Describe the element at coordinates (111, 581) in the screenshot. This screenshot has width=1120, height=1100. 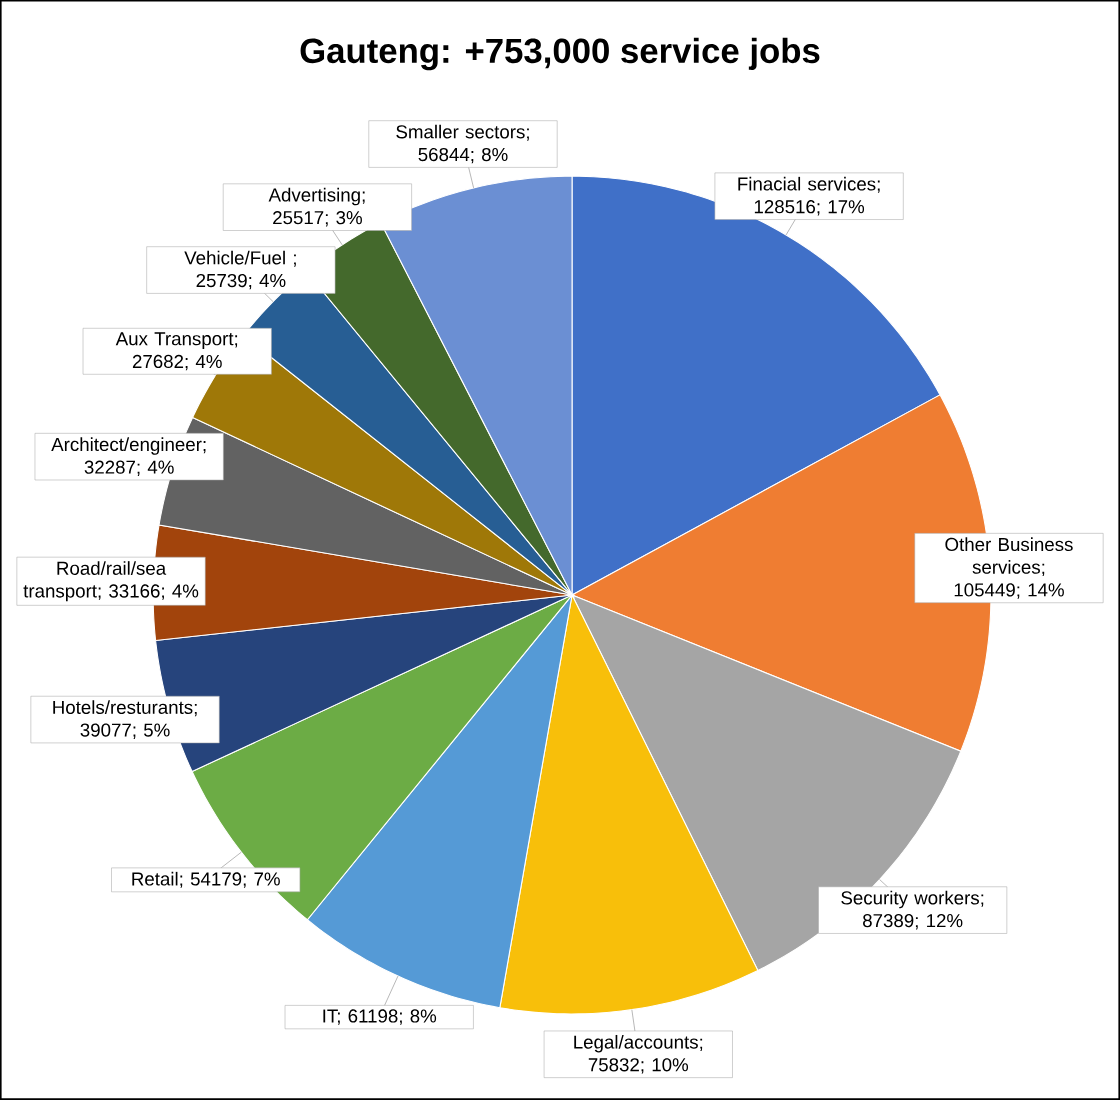
I see `slice-label: Road/rail/sea transport; 33166; 4%` at that location.